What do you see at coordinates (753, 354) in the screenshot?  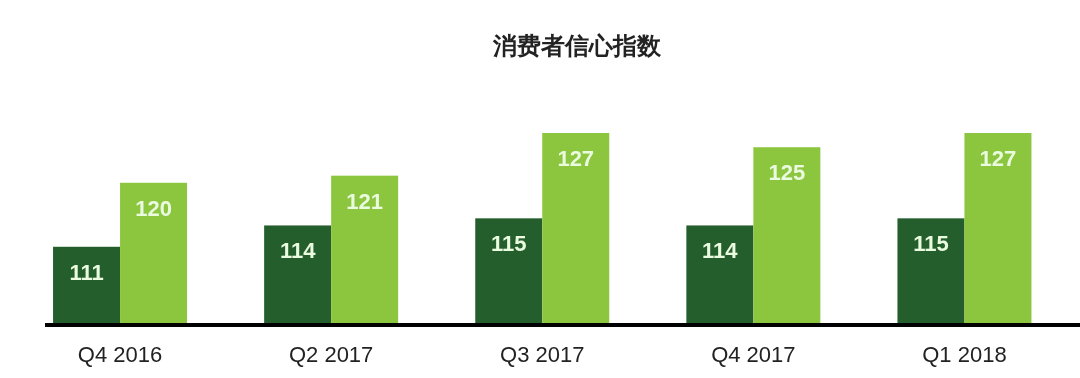 I see `x-tick-label: Q4 2017` at bounding box center [753, 354].